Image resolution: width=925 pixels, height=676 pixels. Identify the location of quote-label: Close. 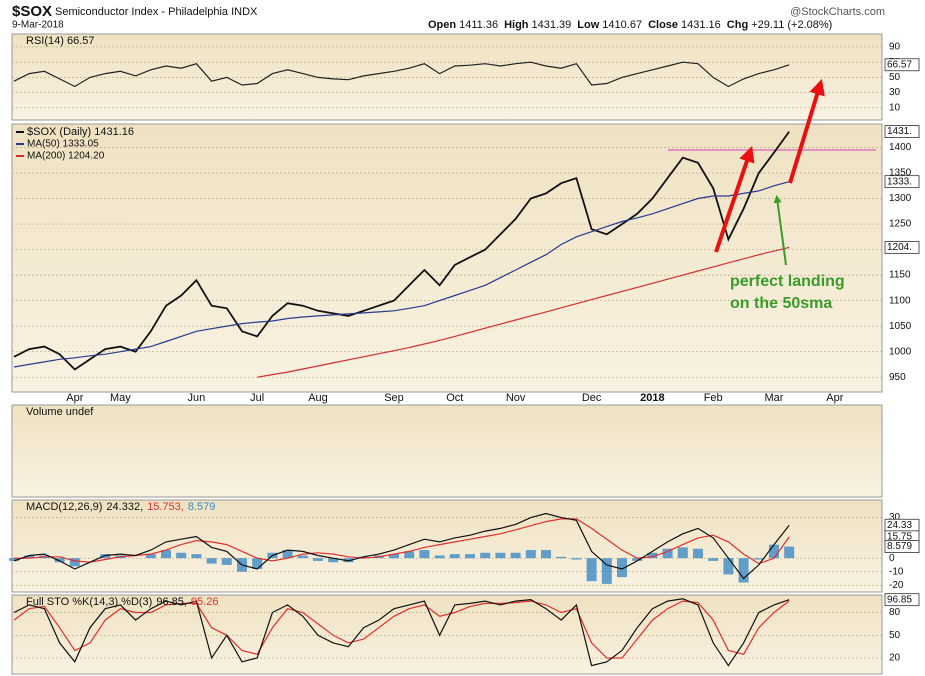
(663, 25).